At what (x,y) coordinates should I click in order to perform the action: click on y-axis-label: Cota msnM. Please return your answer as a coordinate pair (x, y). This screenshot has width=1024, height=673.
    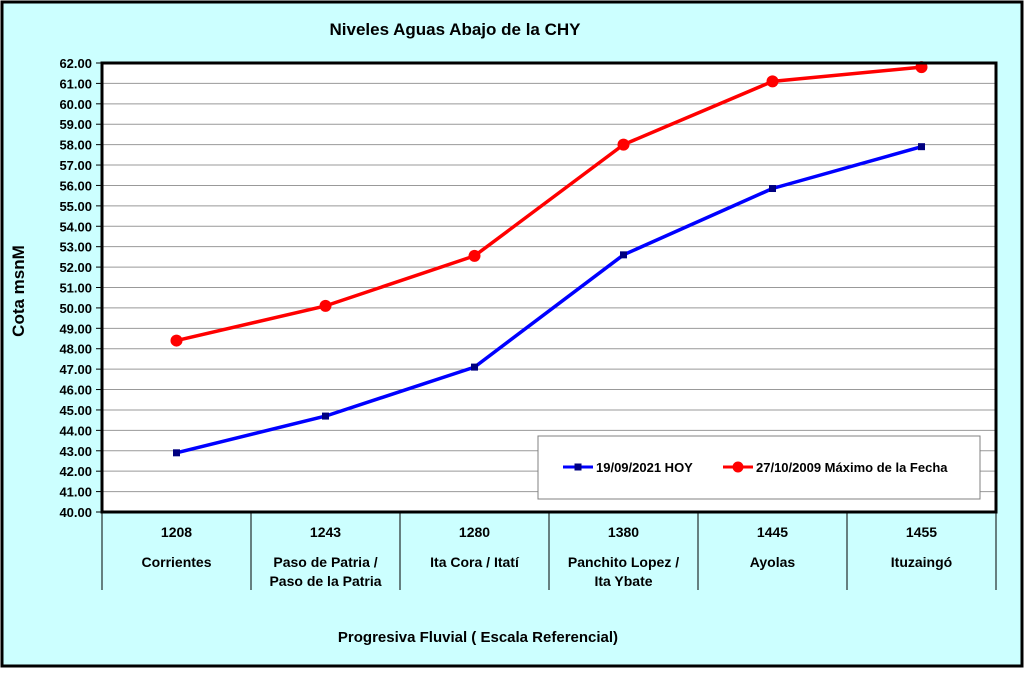
    Looking at the image, I should click on (18, 291).